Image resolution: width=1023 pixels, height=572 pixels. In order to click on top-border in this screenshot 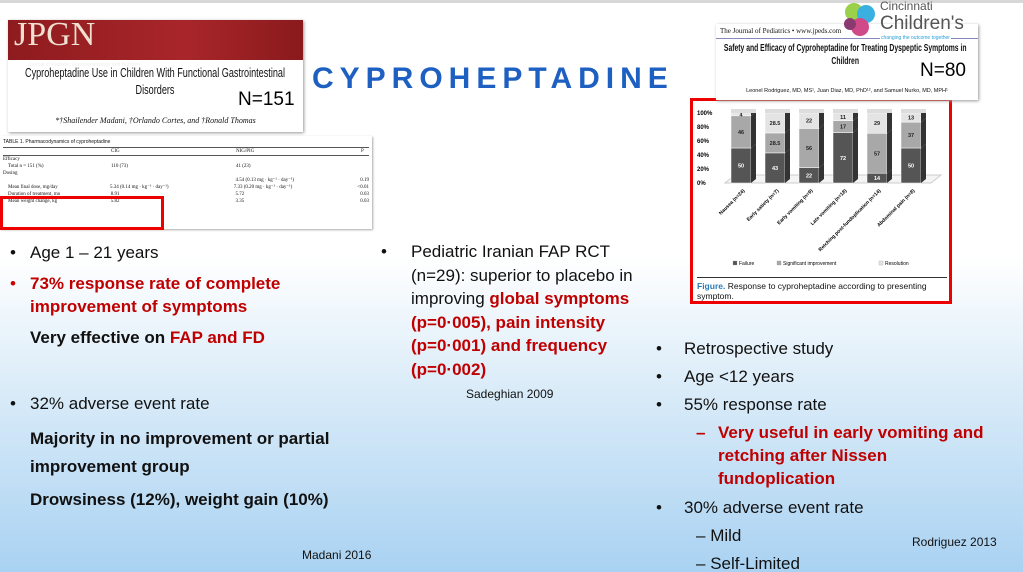, I will do `click(511, 1)`.